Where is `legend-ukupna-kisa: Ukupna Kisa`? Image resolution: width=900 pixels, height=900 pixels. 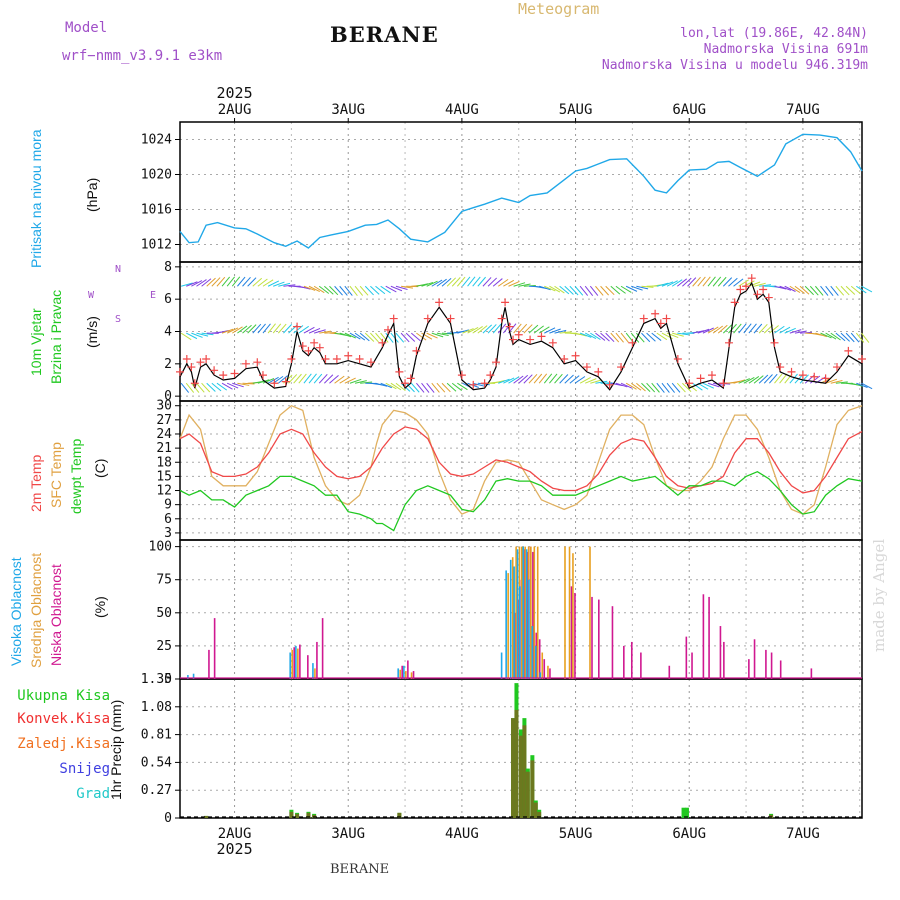 legend-ukupna-kisa: Ukupna Kisa is located at coordinates (63, 696).